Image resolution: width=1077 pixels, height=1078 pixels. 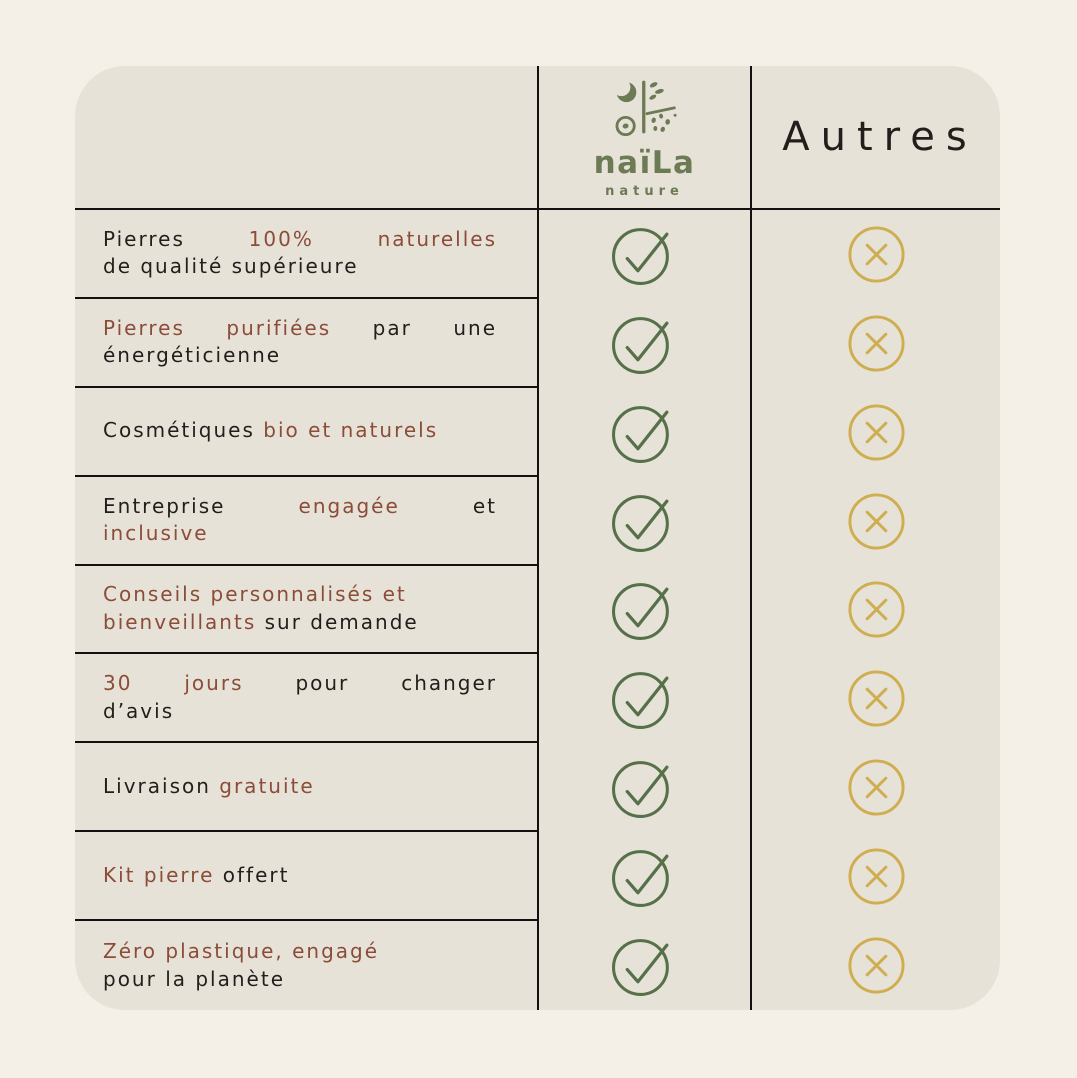 What do you see at coordinates (164, 505) in the screenshot?
I see `feature-text-segment: Entreprise` at bounding box center [164, 505].